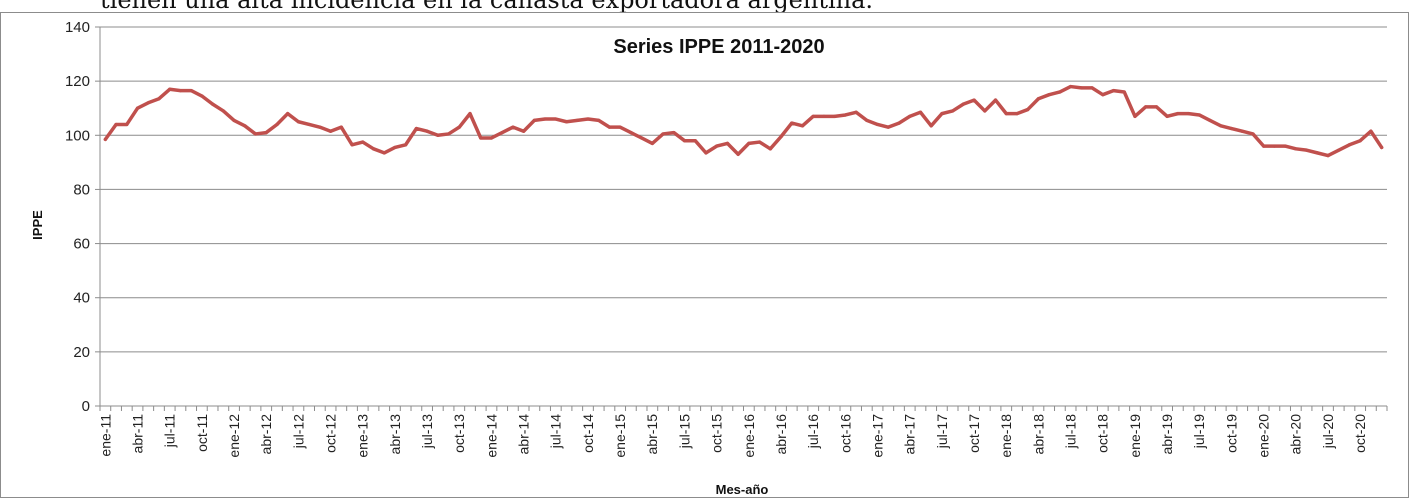  I want to click on y-tick-label-80: 80, so click(81, 189).